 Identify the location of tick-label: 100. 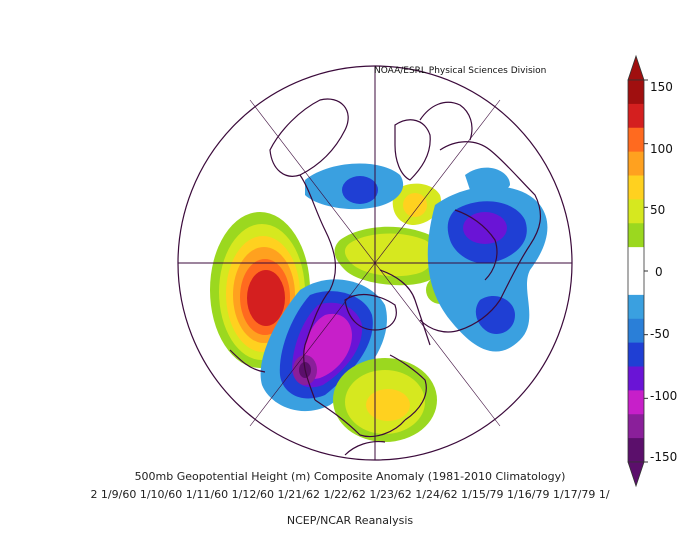
(661, 149).